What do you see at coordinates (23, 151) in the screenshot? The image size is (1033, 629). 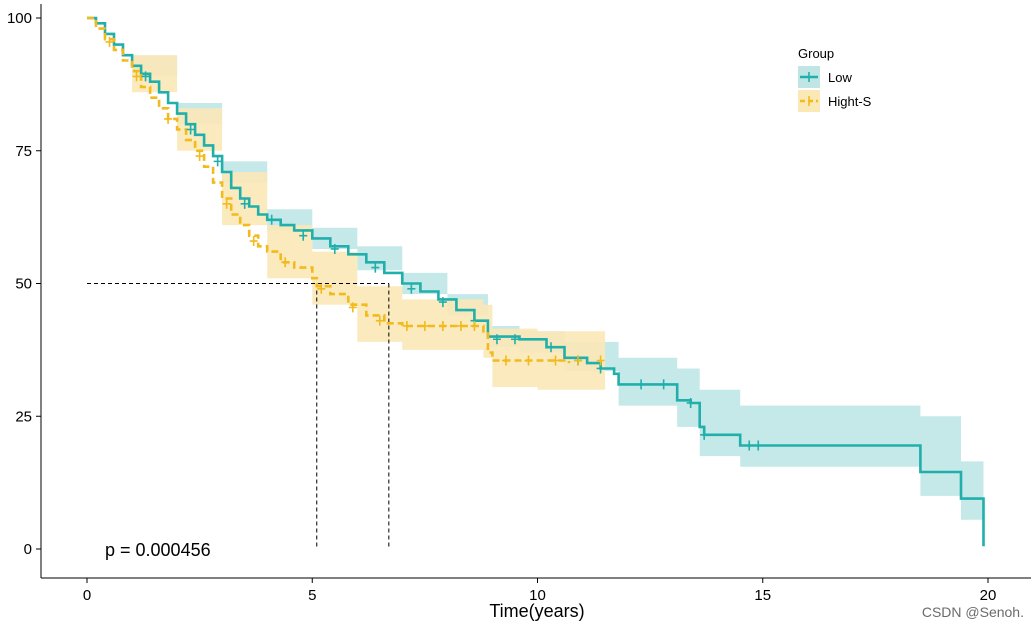 I see `y-tick-label-75: 75` at bounding box center [23, 151].